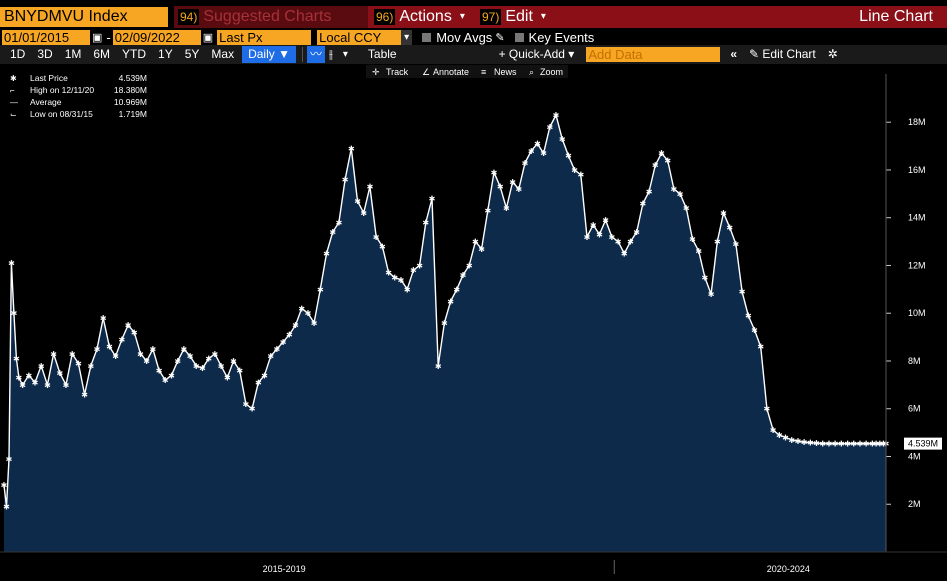  Describe the element at coordinates (46, 37) in the screenshot. I see `start-date-field: 01/01/2015` at that location.